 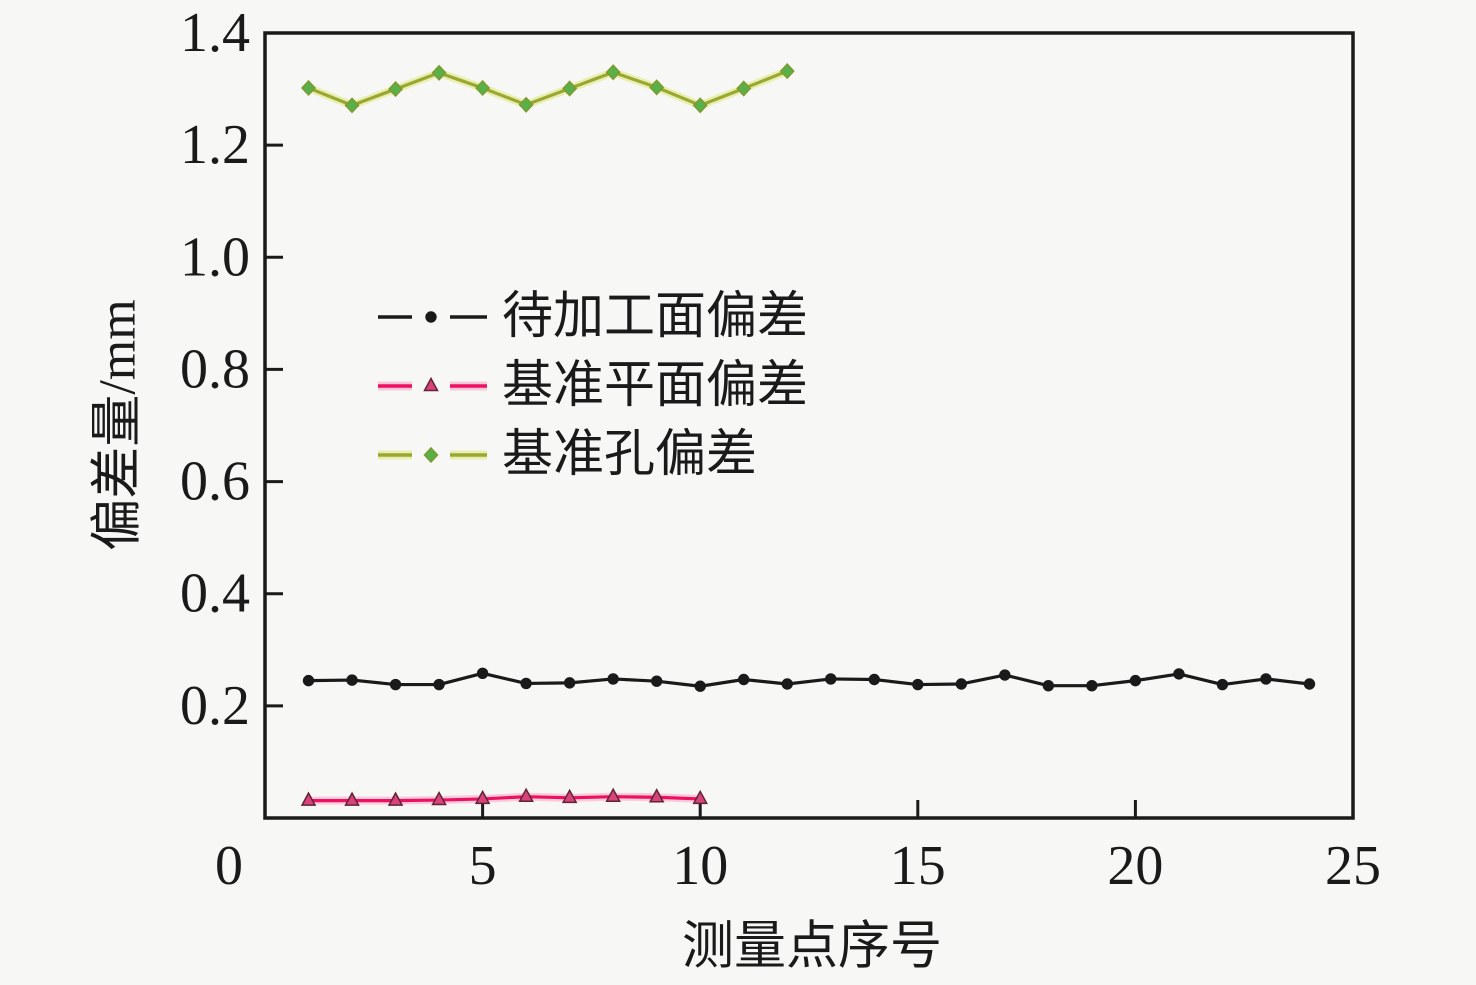 I want to click on x-tick-label: 0, so click(x=229, y=866).